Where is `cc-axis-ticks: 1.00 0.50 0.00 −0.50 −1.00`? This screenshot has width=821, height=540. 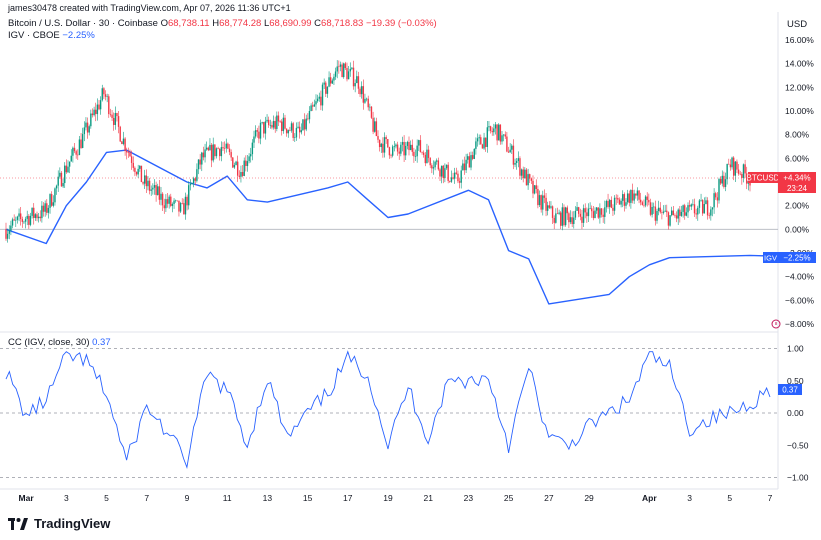 cc-axis-ticks: 1.00 0.50 0.00 −0.50 −1.00 is located at coordinates (798, 413).